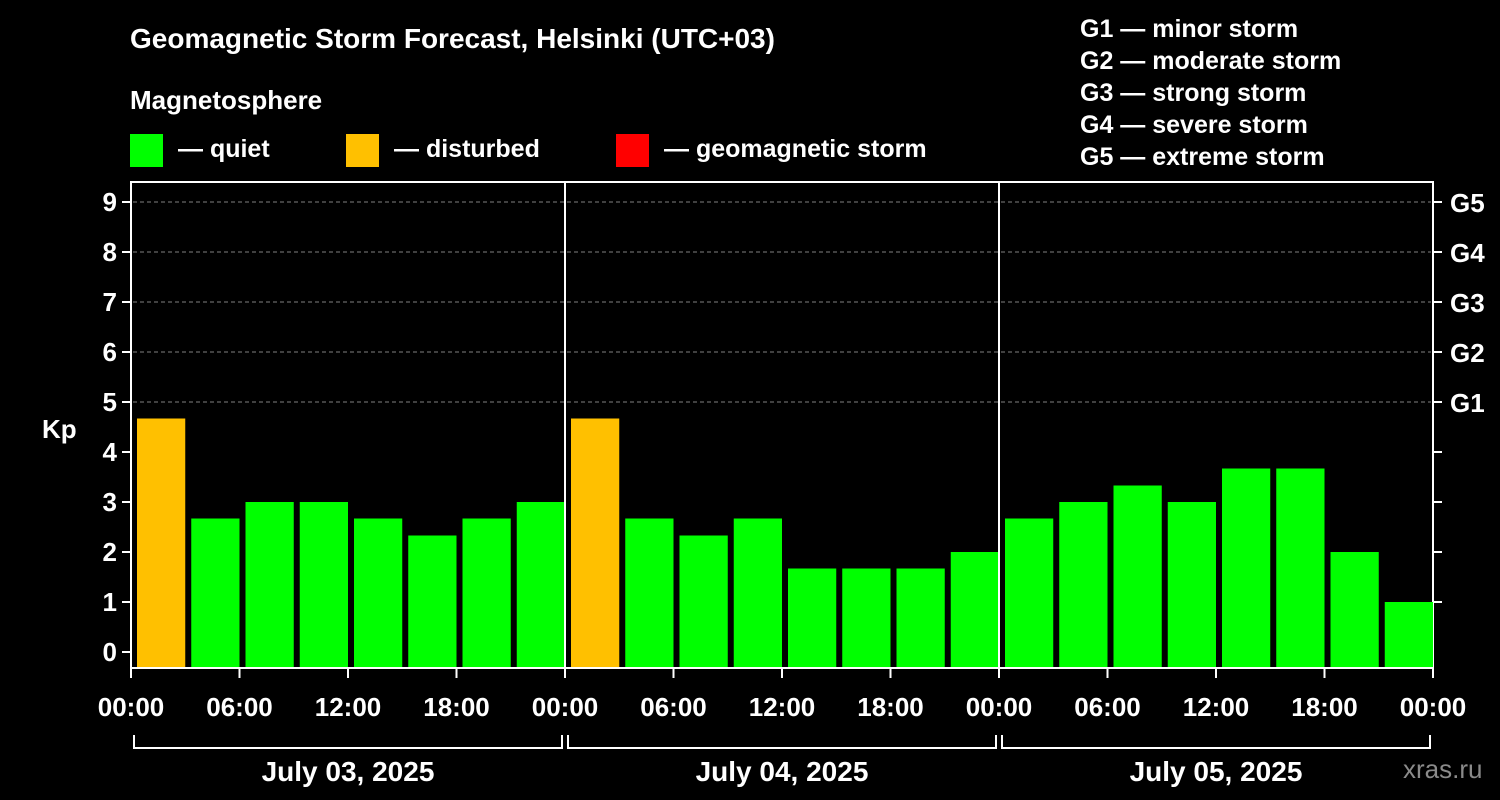  Describe the element at coordinates (59, 429) in the screenshot. I see `y-axis-label: Kp` at that location.